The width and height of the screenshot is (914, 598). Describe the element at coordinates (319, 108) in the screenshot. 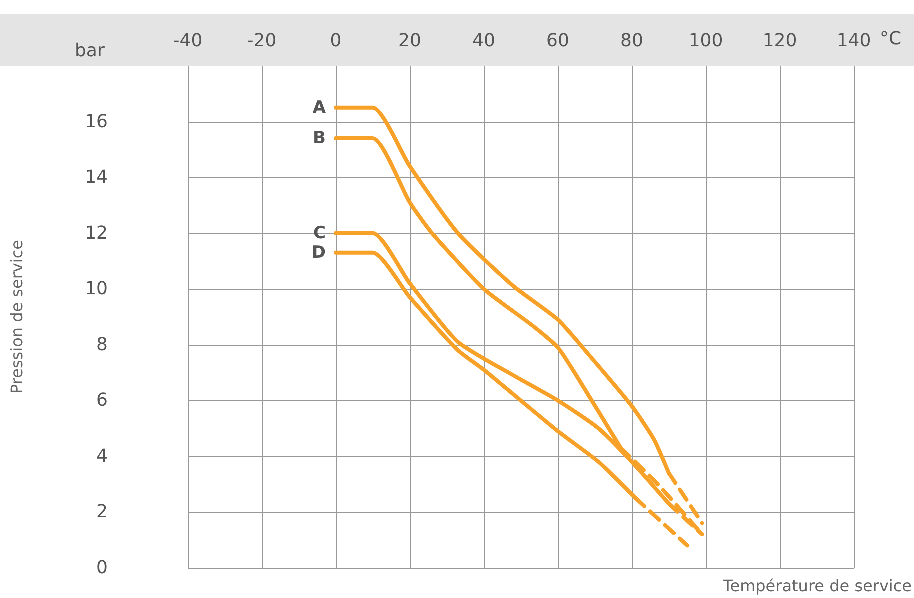

I see `series-label: A` at that location.